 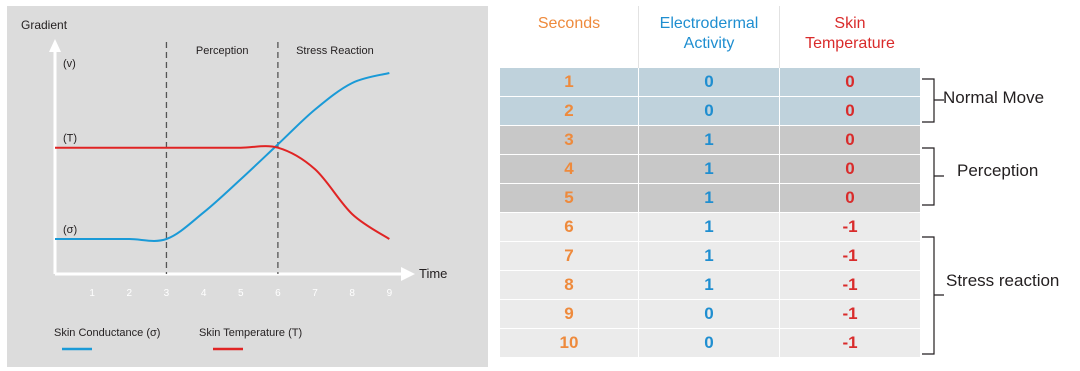 What do you see at coordinates (709, 23) in the screenshot?
I see `column-header-line: Electrodermal` at bounding box center [709, 23].